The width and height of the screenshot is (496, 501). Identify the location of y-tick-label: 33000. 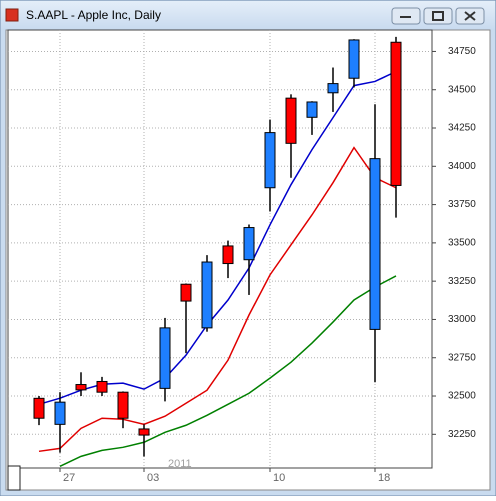
(462, 319).